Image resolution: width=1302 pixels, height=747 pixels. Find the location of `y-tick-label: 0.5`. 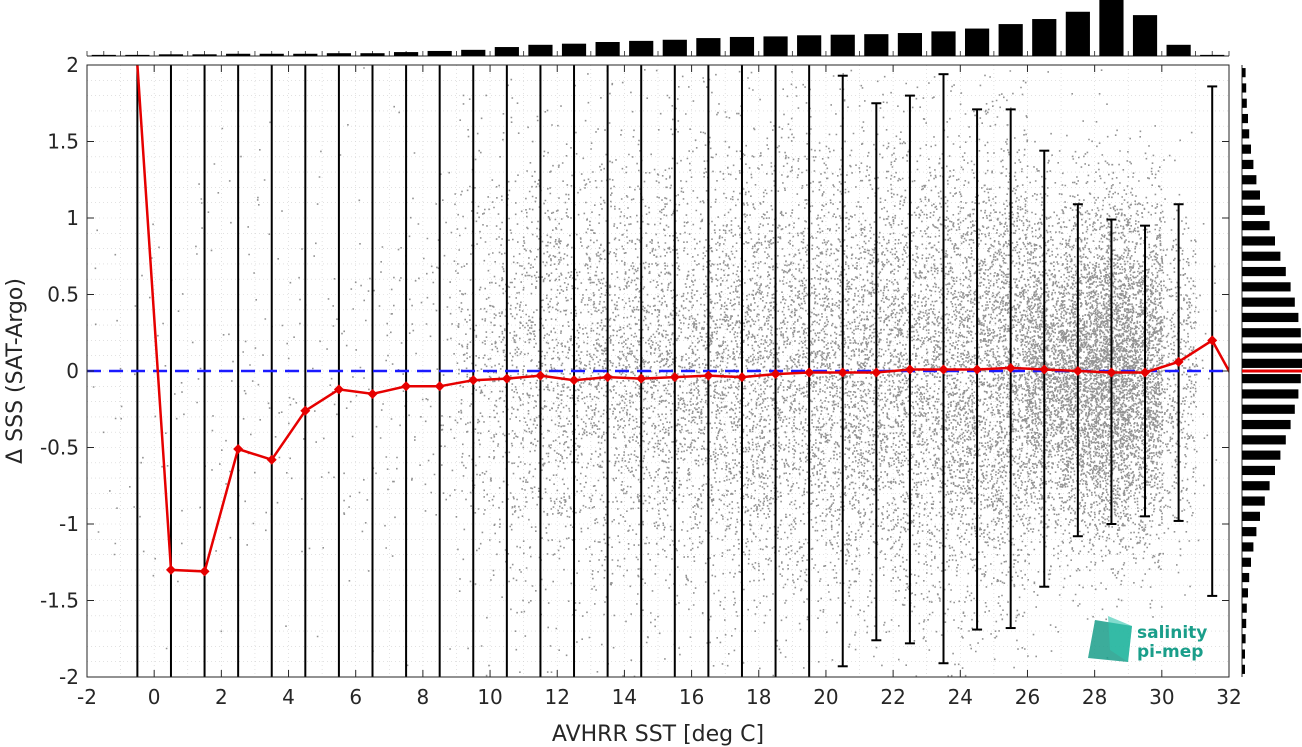

y-tick-label: 0.5 is located at coordinates (63, 295).